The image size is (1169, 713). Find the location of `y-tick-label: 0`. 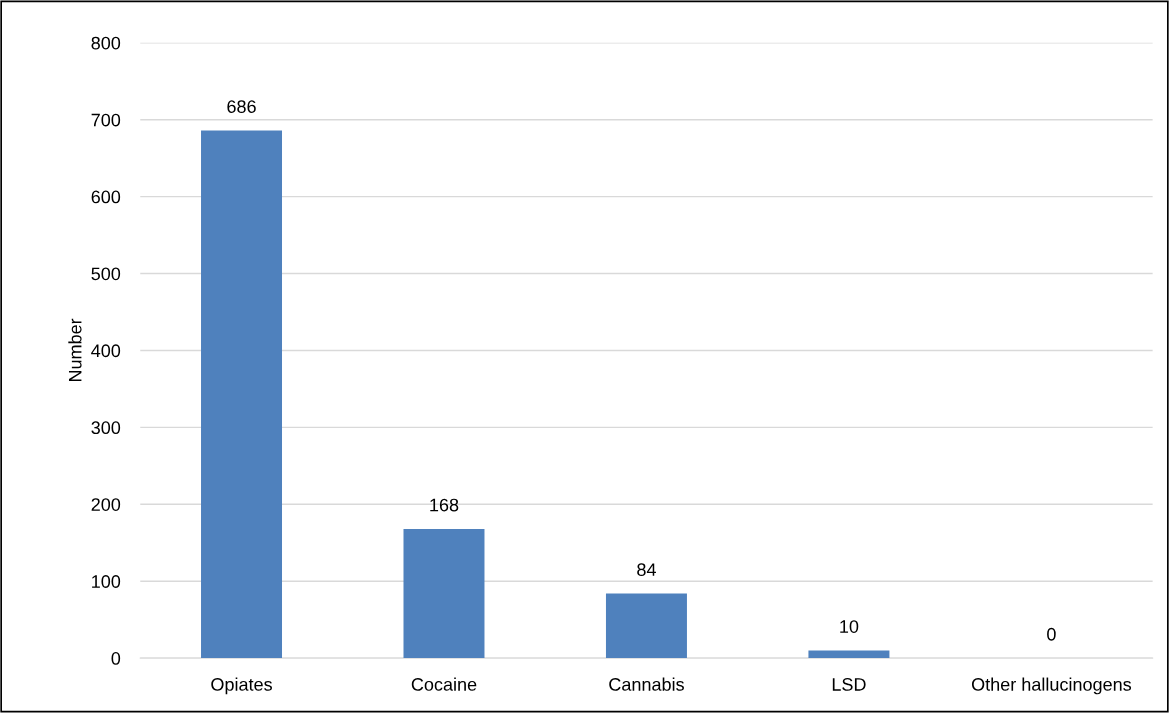

y-tick-label: 0 is located at coordinates (116, 658).